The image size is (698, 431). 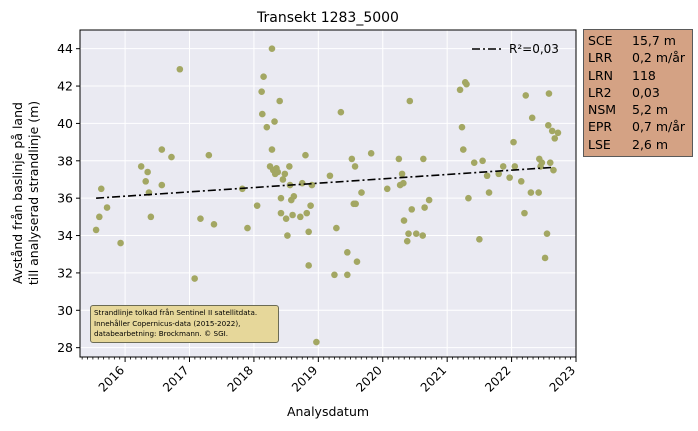 I want to click on y-tick-label: 38, so click(x=65, y=160).